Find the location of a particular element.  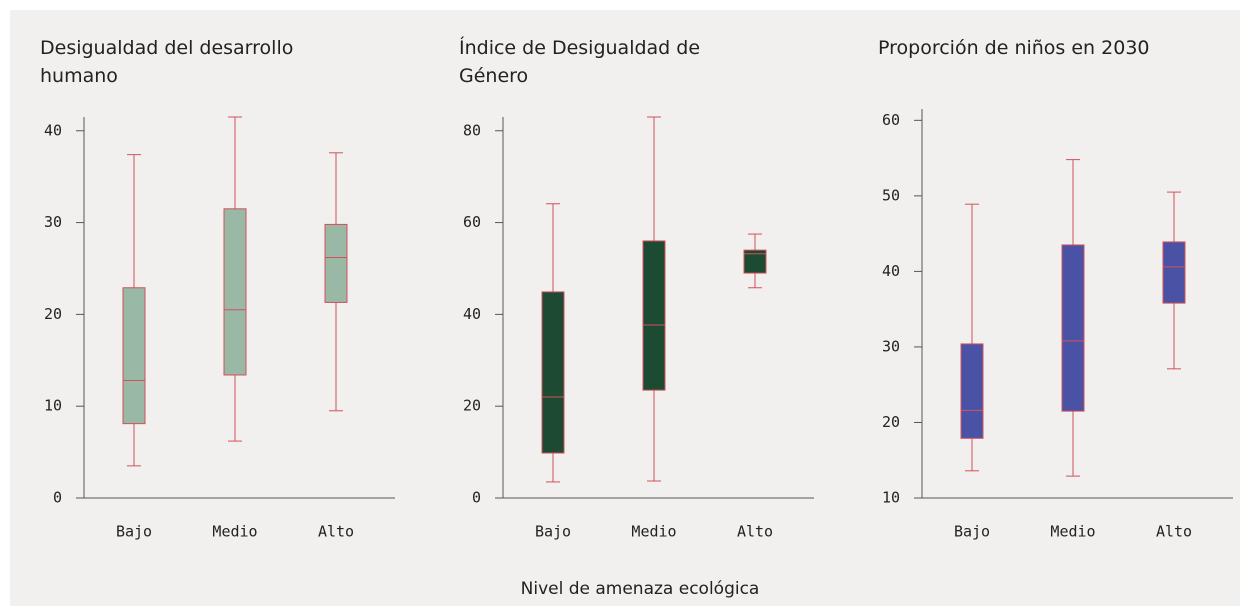

y-tick-label: 80 is located at coordinates (472, 130).